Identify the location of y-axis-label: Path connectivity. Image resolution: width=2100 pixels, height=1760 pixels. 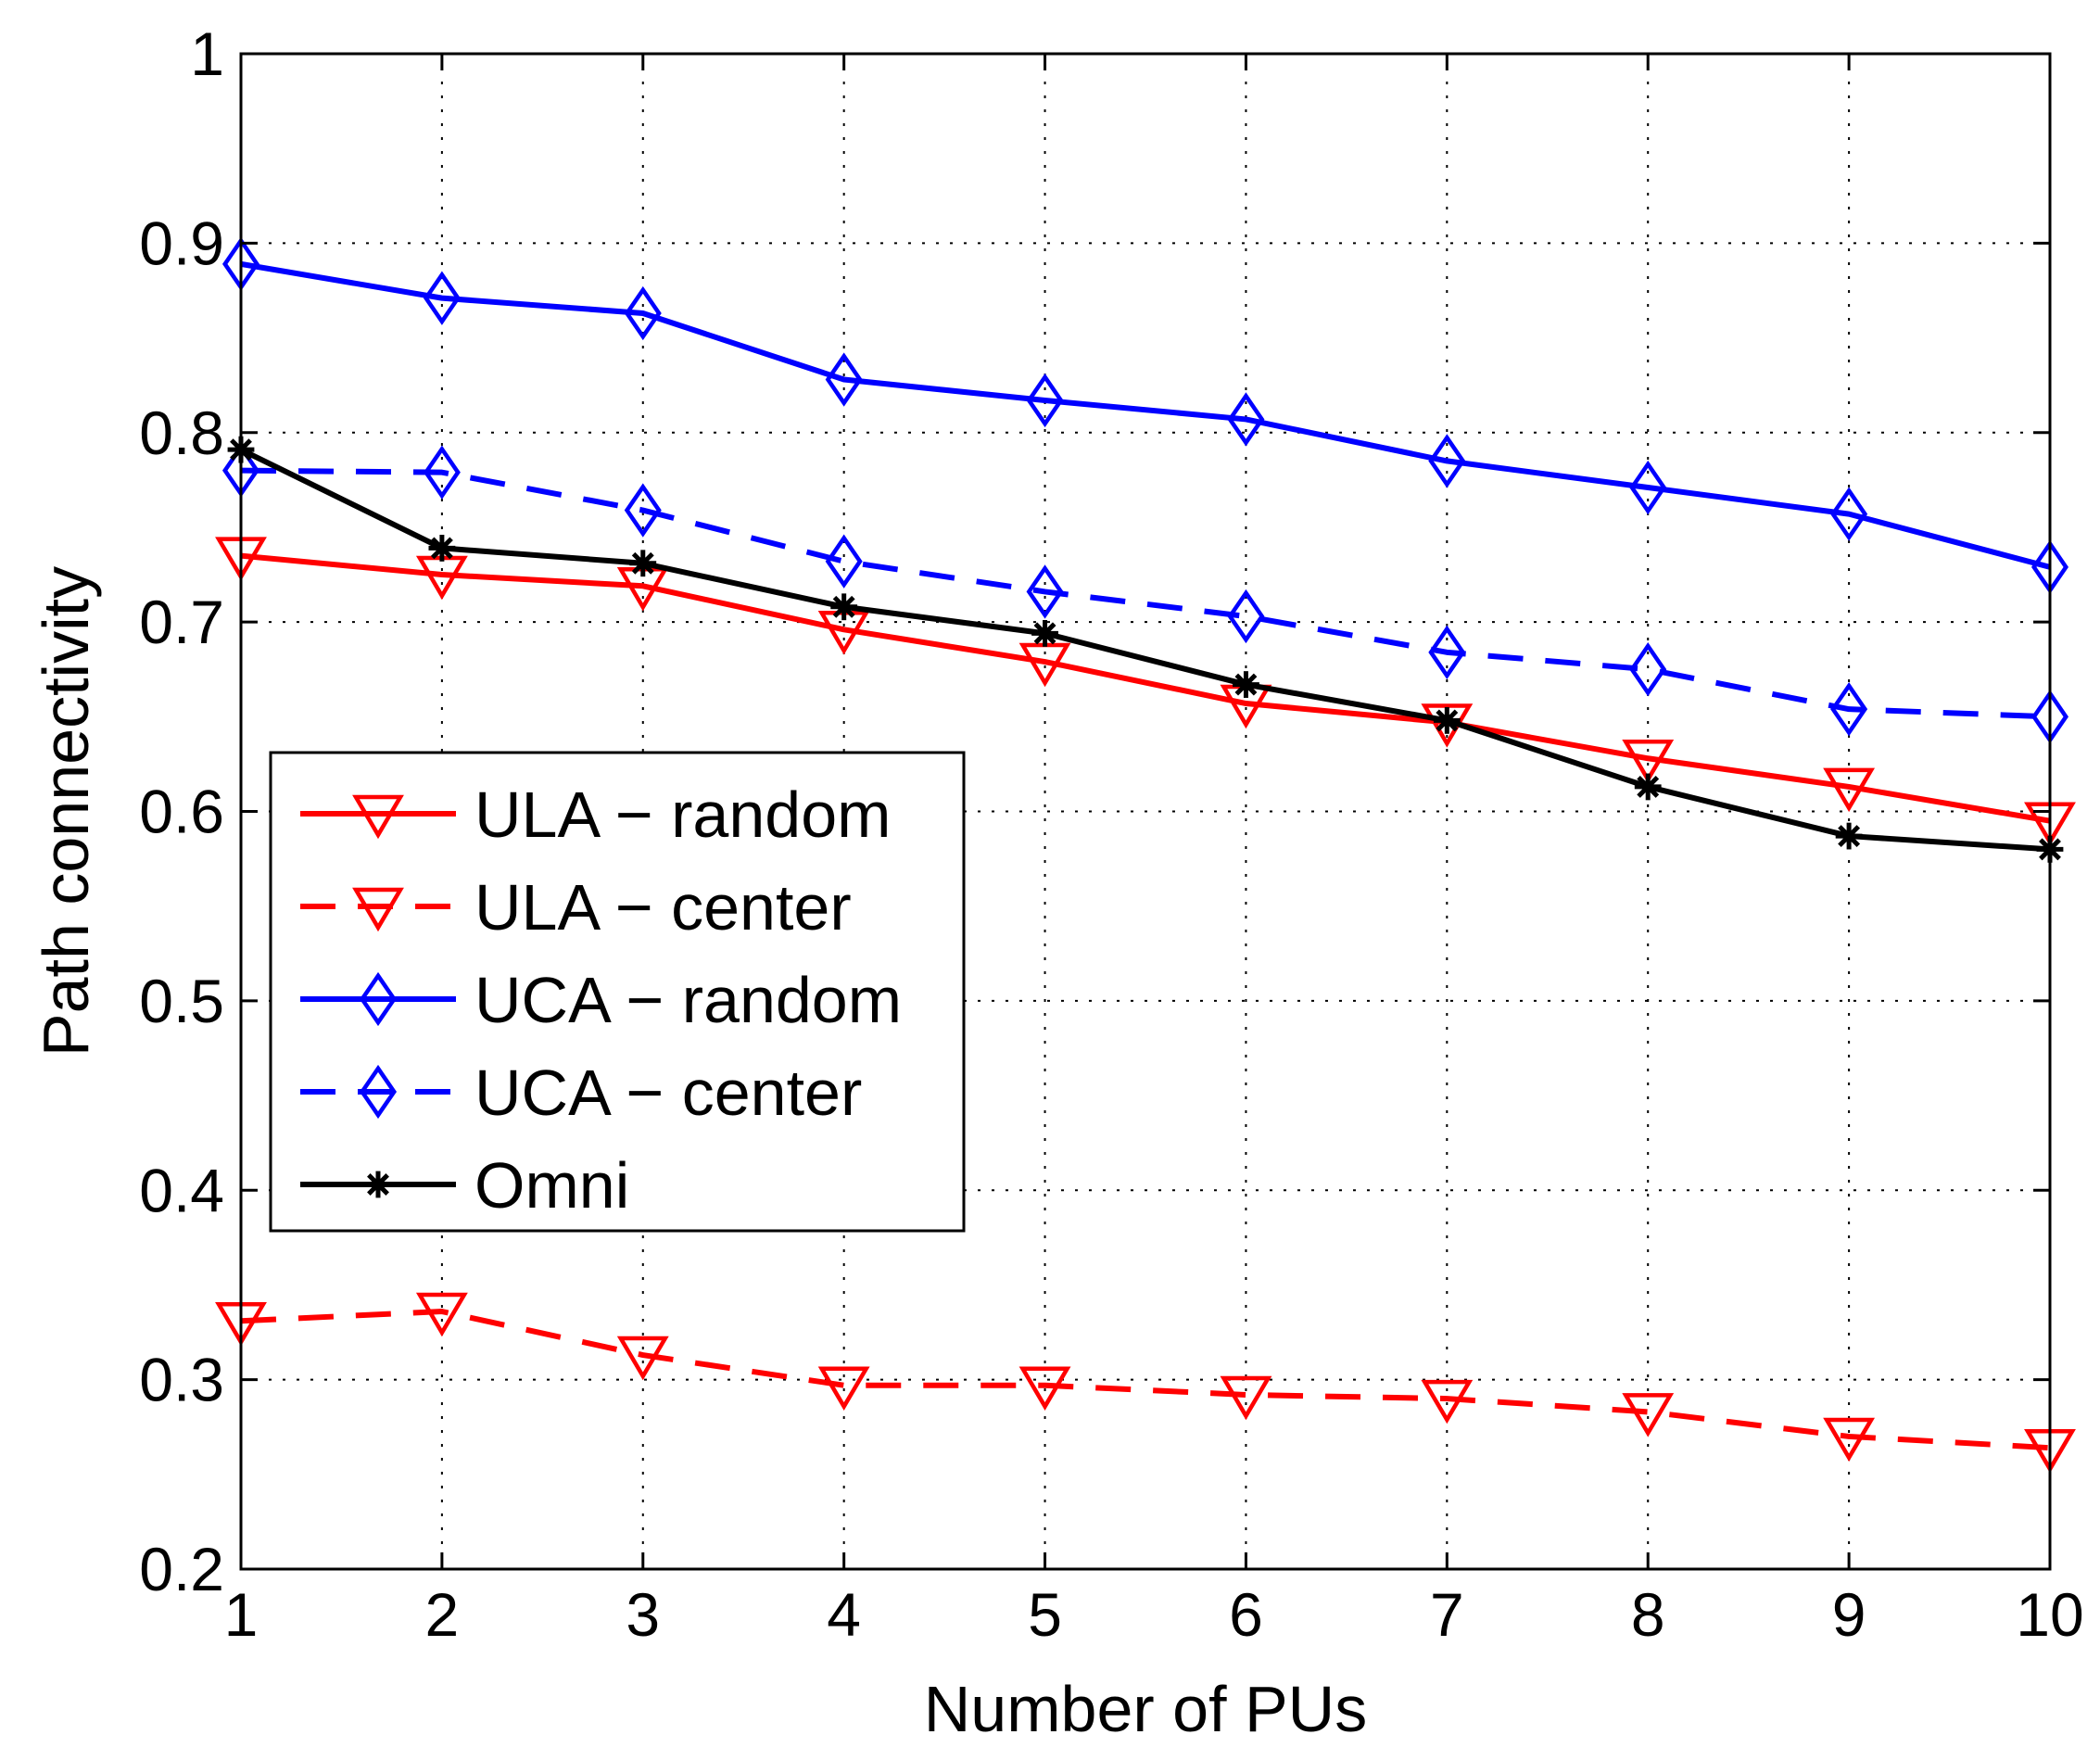
(66, 811).